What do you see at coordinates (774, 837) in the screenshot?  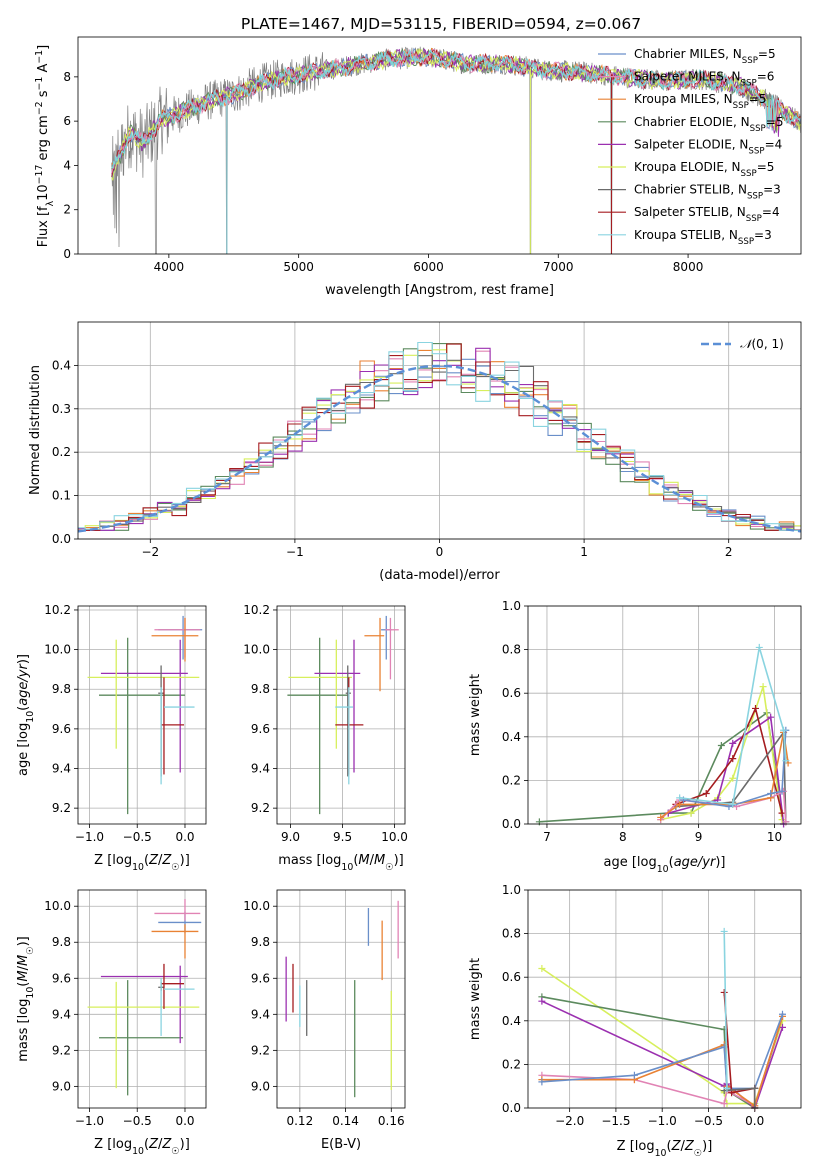 I see `x-tick-label: 10` at bounding box center [774, 837].